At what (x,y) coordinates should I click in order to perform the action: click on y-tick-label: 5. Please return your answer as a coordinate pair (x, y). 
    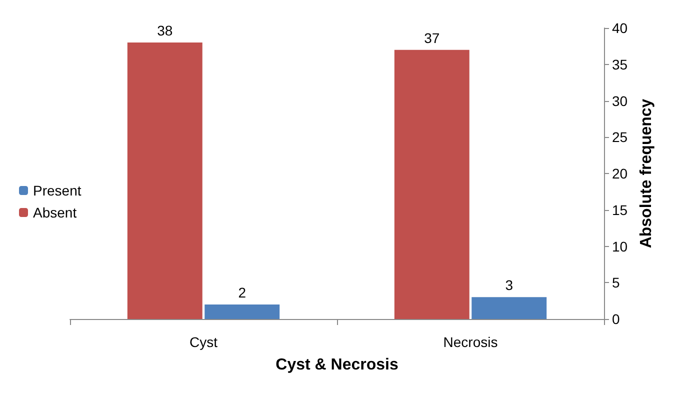
    Looking at the image, I should click on (616, 282).